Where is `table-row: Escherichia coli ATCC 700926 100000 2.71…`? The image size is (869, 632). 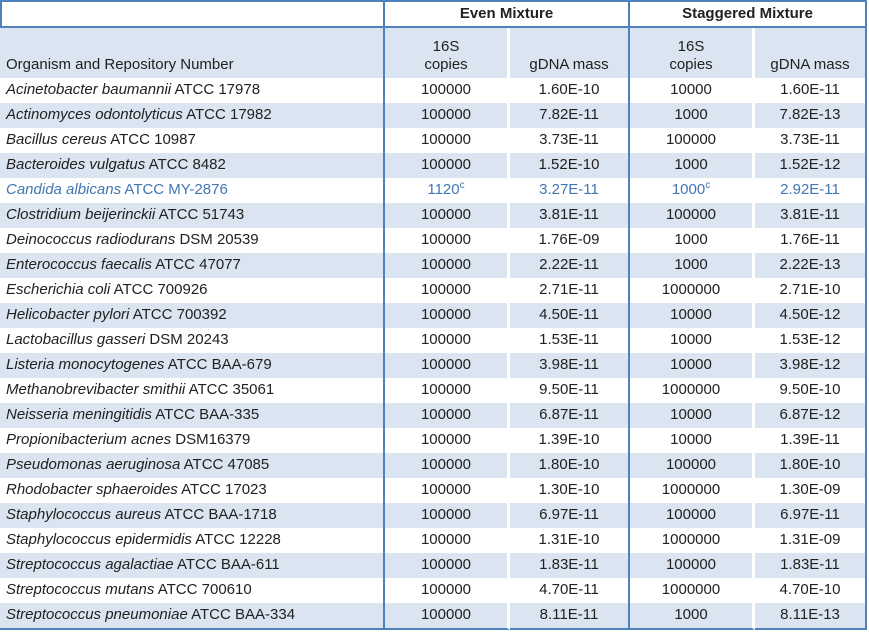
table-row: Escherichia coli ATCC 700926 100000 2.71… is located at coordinates (433, 290).